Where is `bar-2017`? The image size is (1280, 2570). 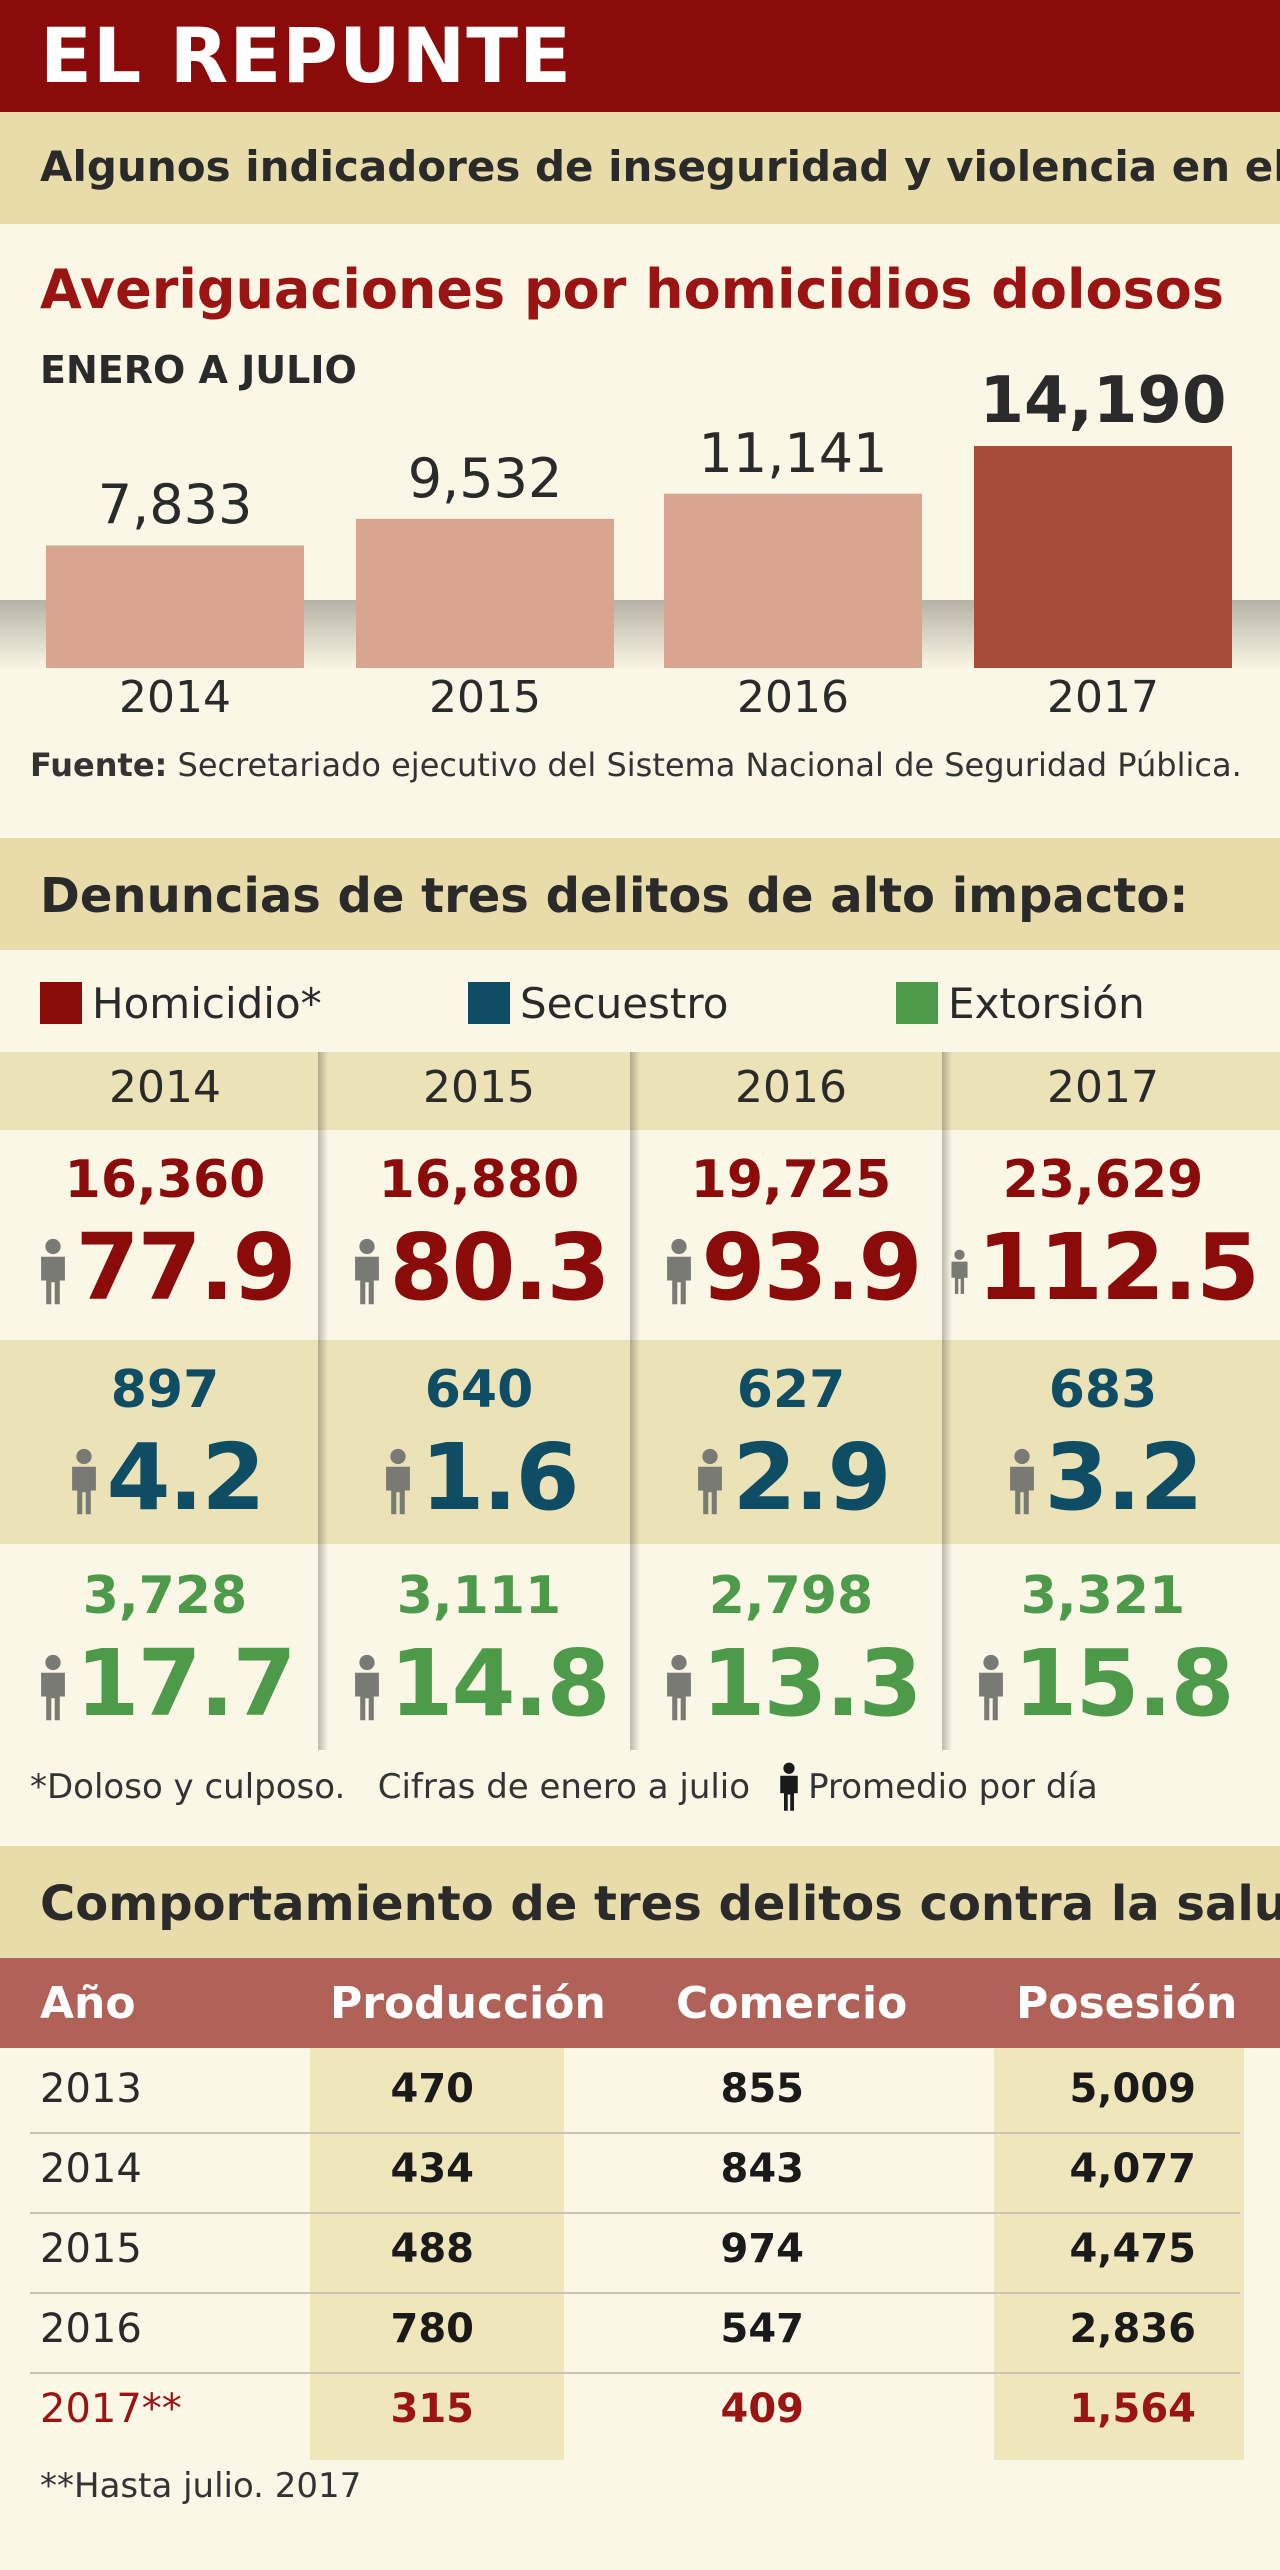 bar-2017 is located at coordinates (1103, 557).